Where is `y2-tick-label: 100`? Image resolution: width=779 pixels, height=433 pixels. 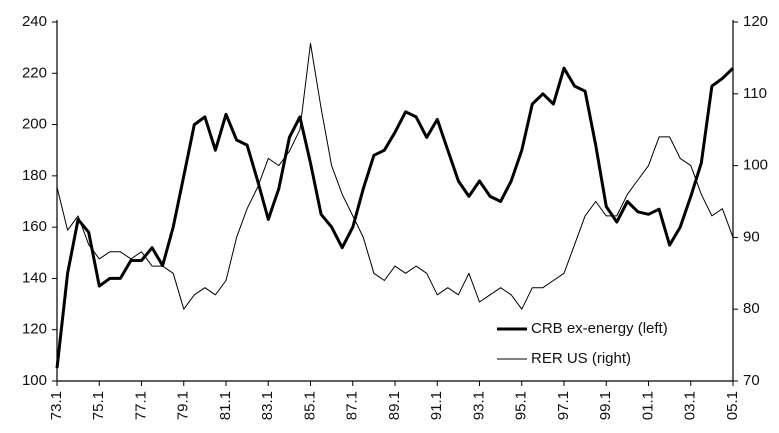 y2-tick-label: 100 is located at coordinates (755, 165).